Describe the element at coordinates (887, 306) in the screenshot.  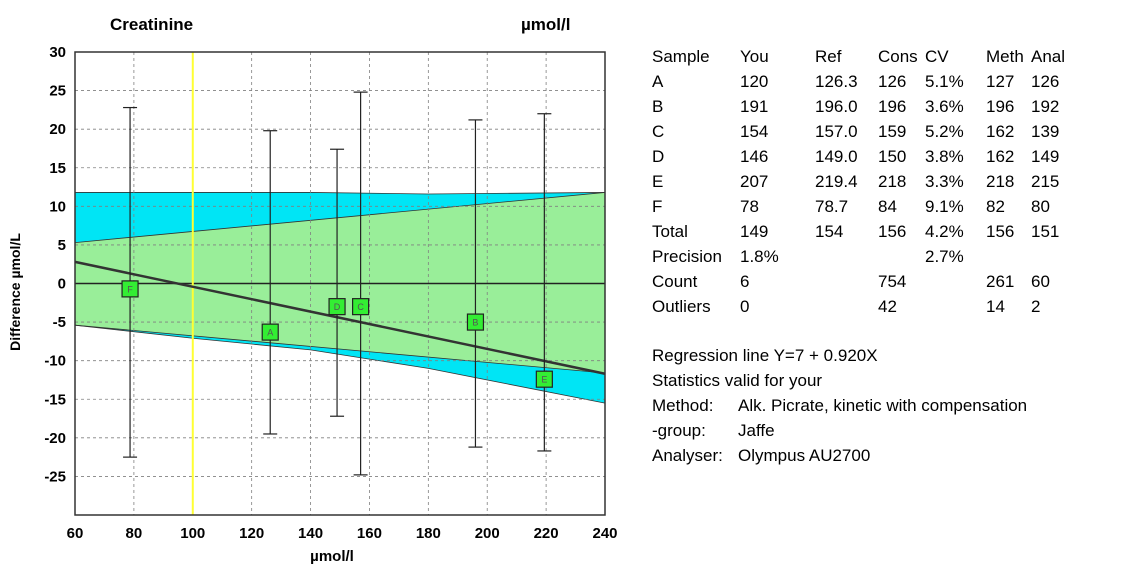
I see `stats-cell: 42` at that location.